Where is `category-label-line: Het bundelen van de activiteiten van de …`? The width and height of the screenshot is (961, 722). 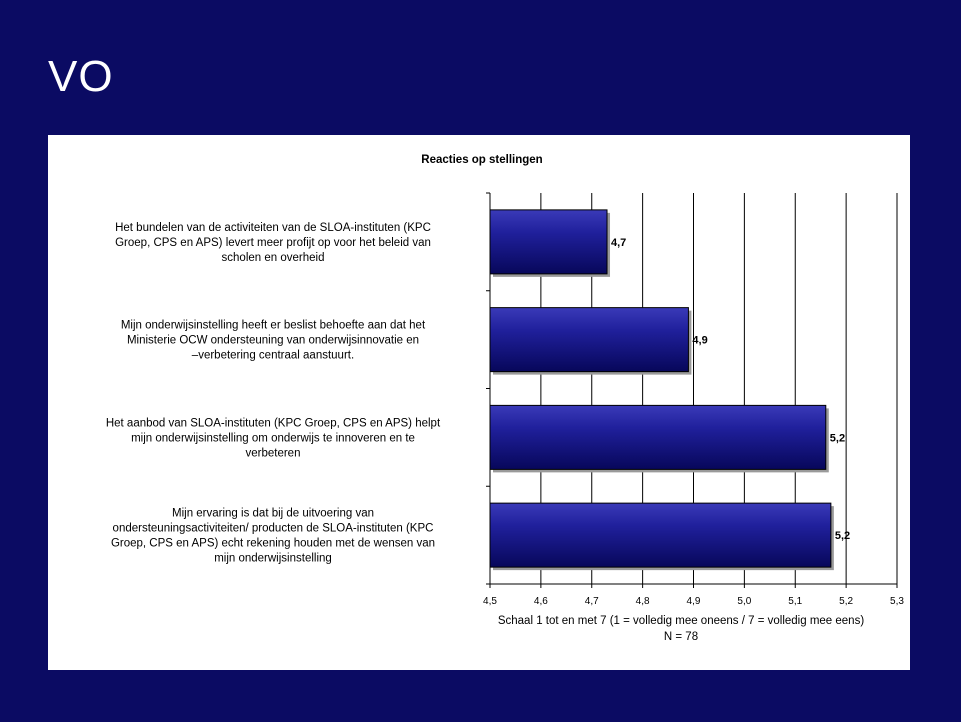 category-label-line: Het bundelen van de activiteiten van de … is located at coordinates (273, 228).